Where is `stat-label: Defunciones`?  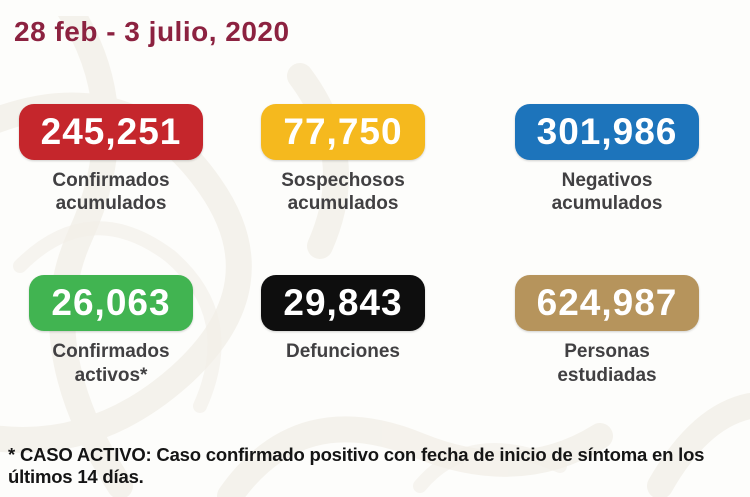 stat-label: Defunciones is located at coordinates (343, 352).